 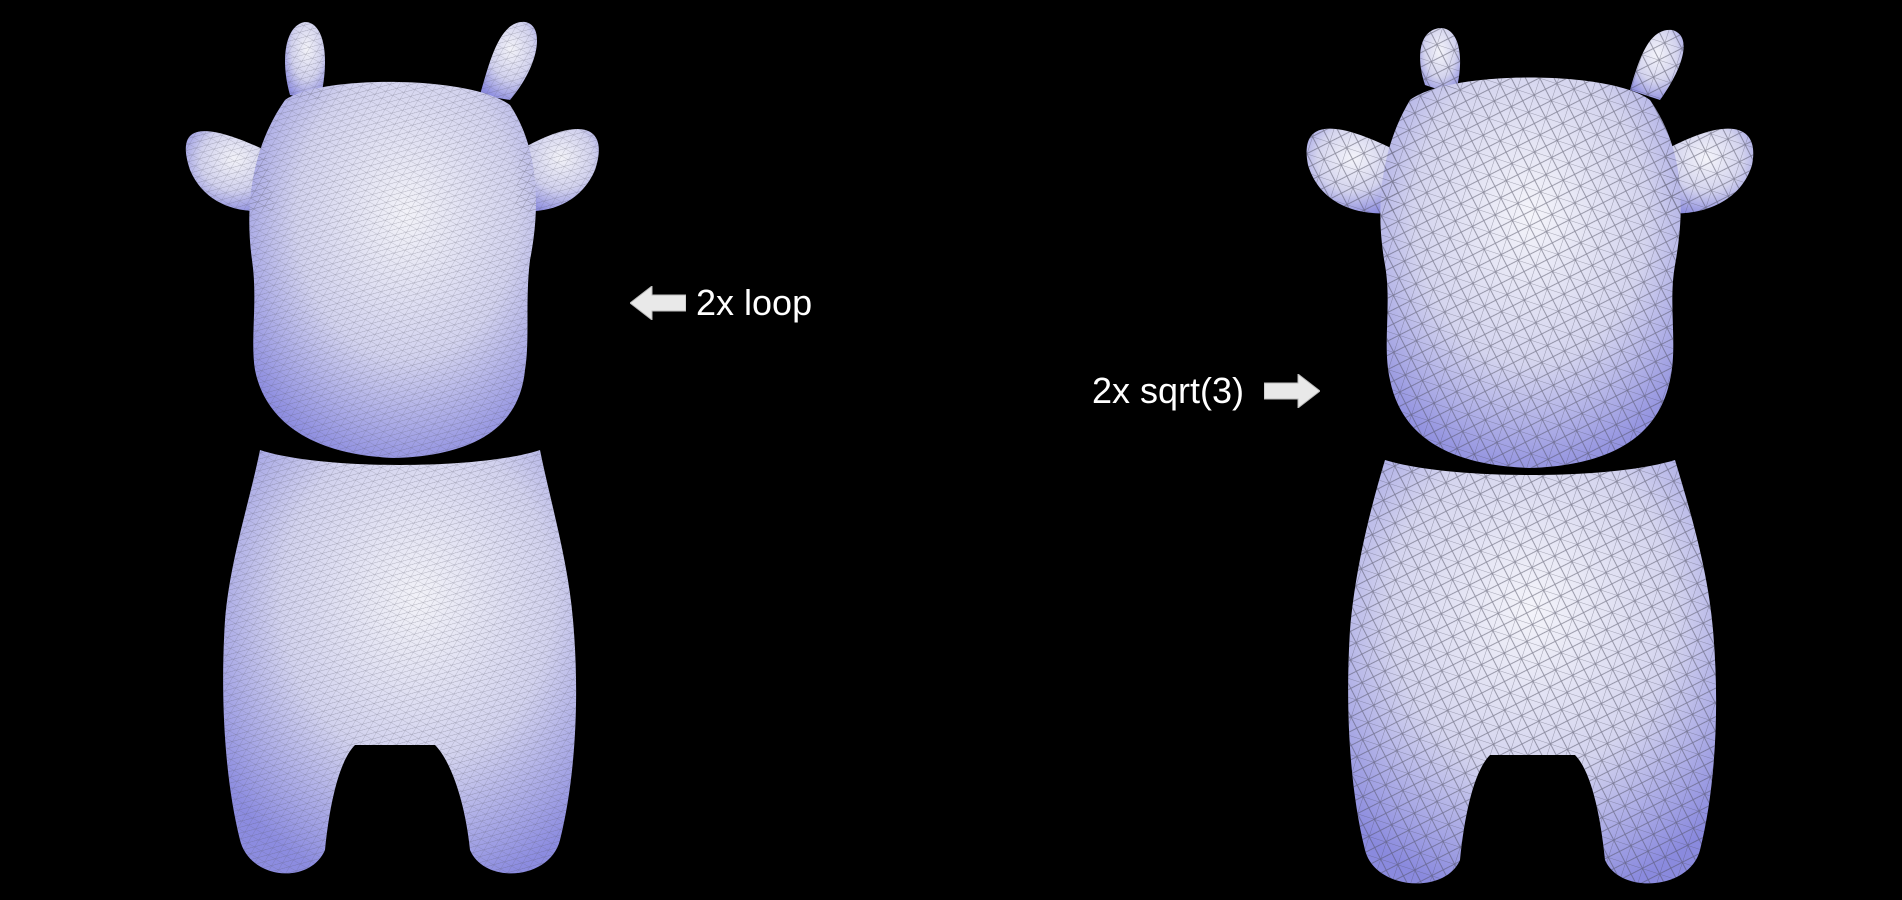 I want to click on annotation-sqrt3-text: 2x sqrt(3), so click(x=1168, y=390).